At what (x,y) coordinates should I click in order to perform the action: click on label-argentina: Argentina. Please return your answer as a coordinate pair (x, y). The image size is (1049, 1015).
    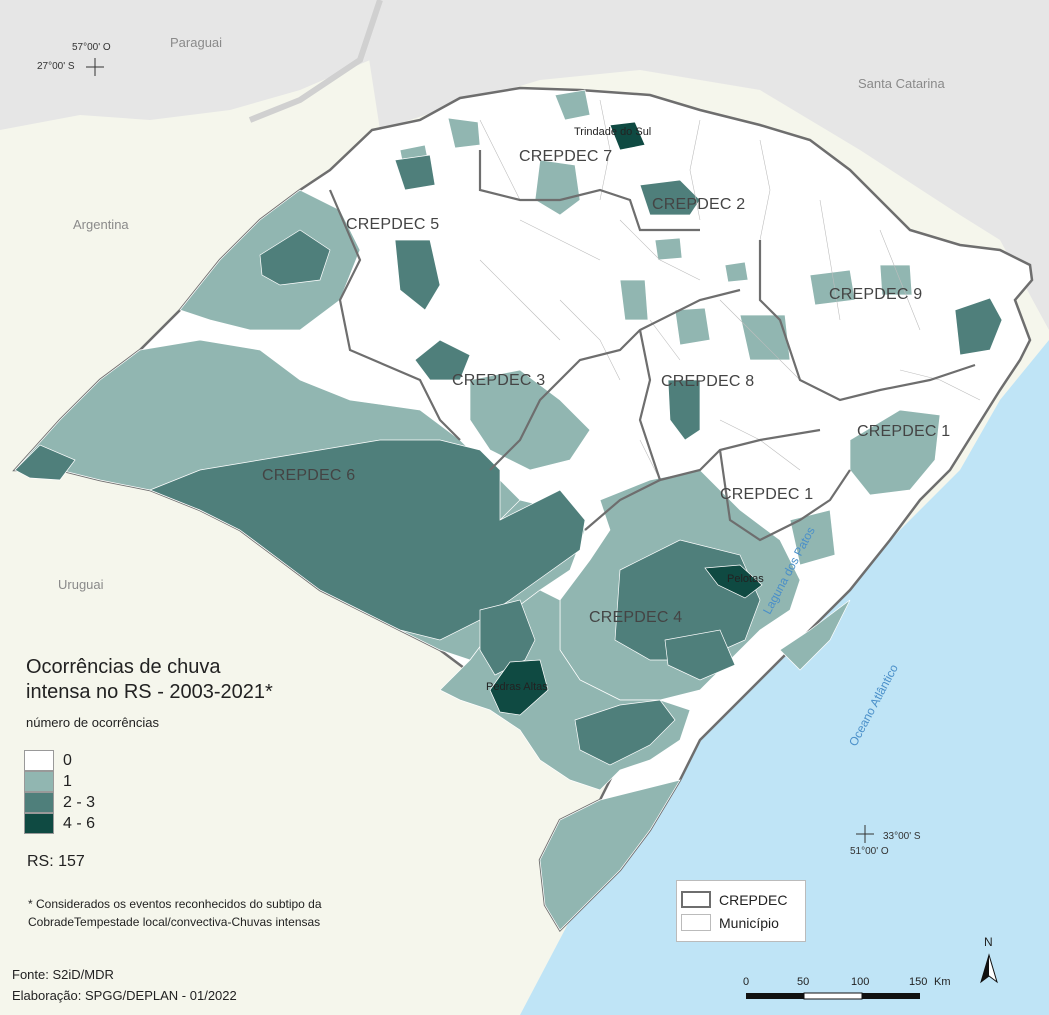
    Looking at the image, I should click on (101, 224).